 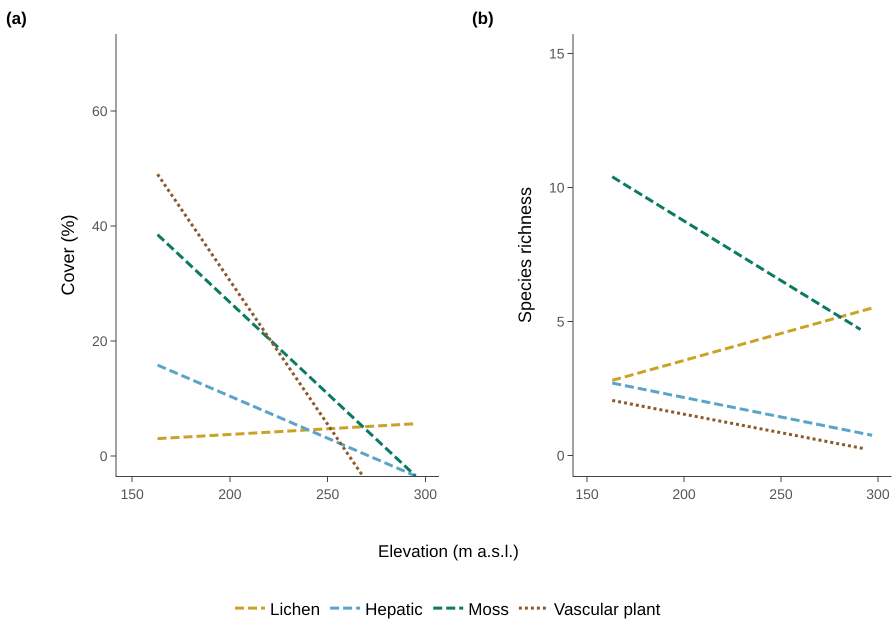 I want to click on chart-title: (b), so click(x=483, y=18).